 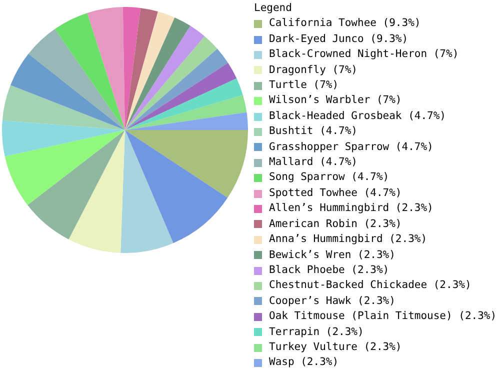 I want to click on legend-label: Wilson’s Warbler (7%), so click(x=335, y=100).